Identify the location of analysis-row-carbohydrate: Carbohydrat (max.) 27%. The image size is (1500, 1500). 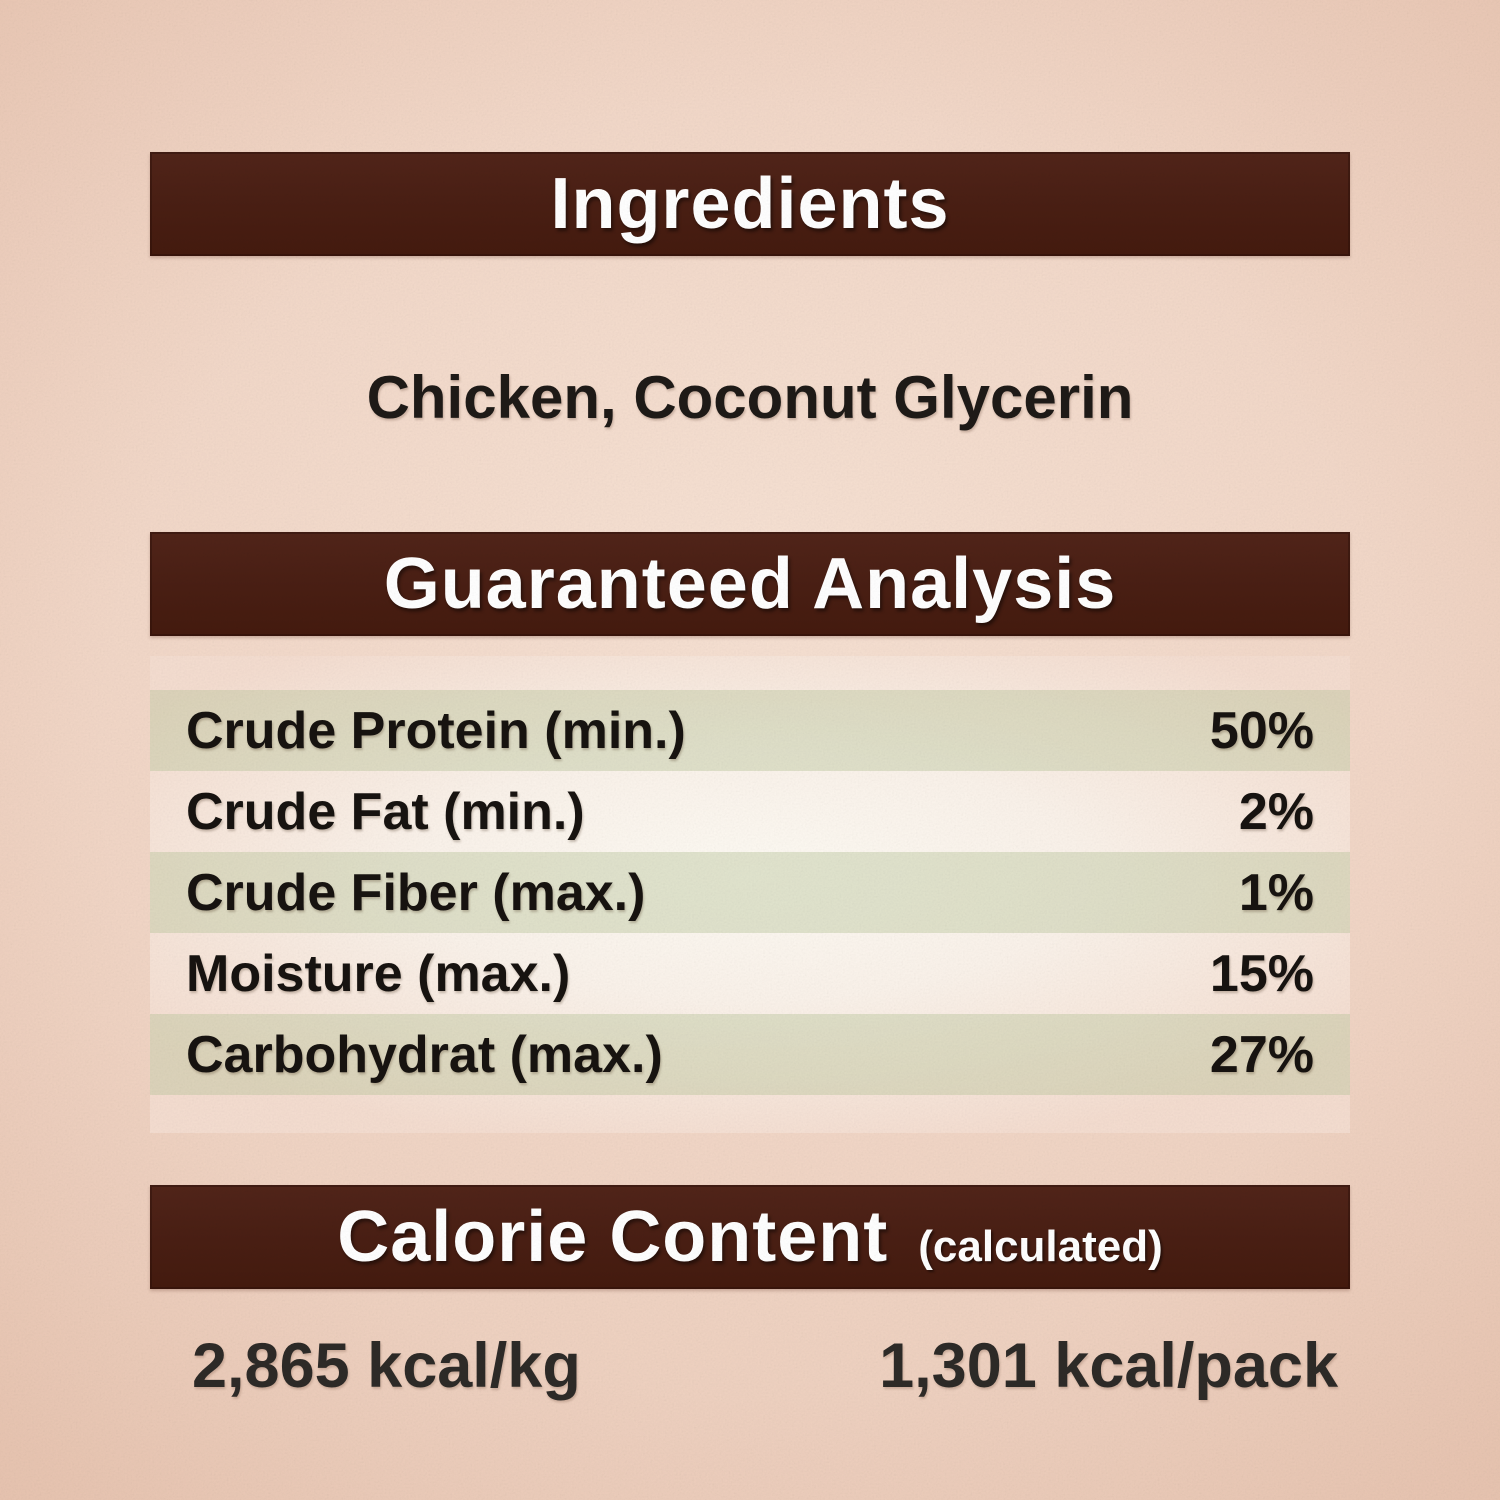
(750, 1054).